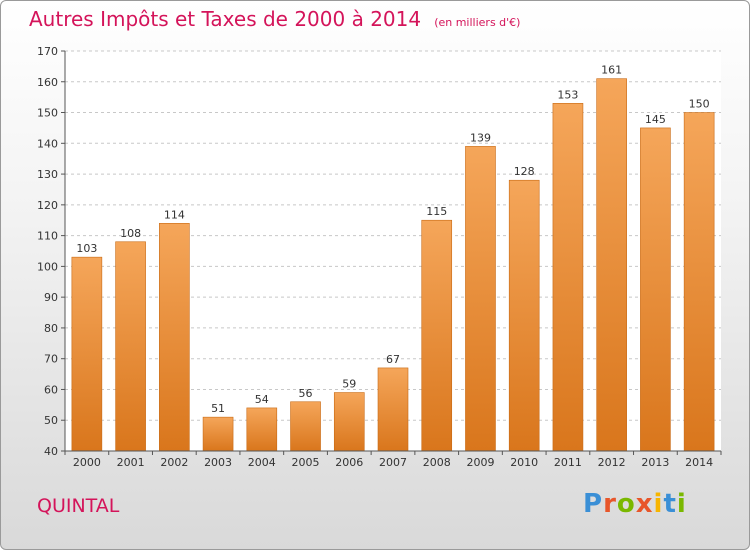  What do you see at coordinates (644, 504) in the screenshot?
I see `logo-letter: x` at bounding box center [644, 504].